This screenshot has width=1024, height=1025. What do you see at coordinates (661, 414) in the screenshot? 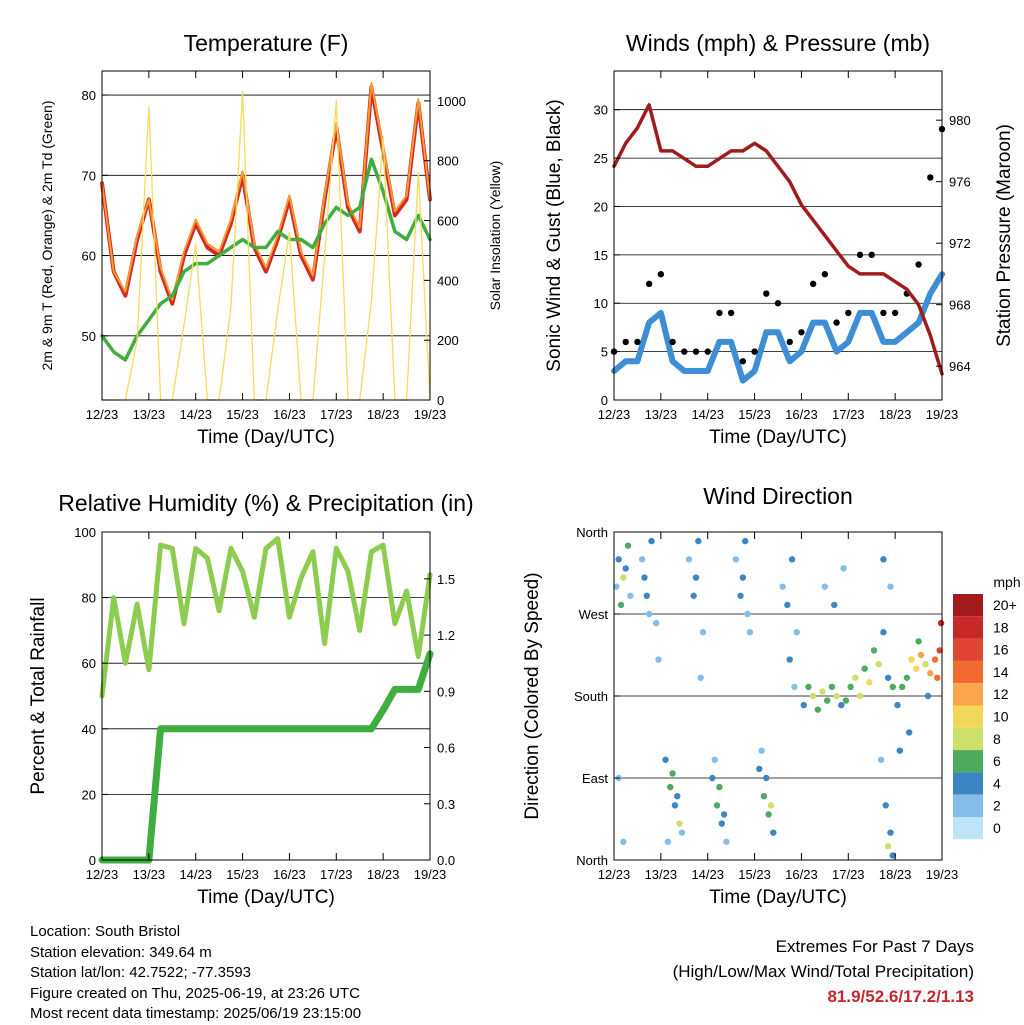
I see `x-tick-label: 13/23` at bounding box center [661, 414].